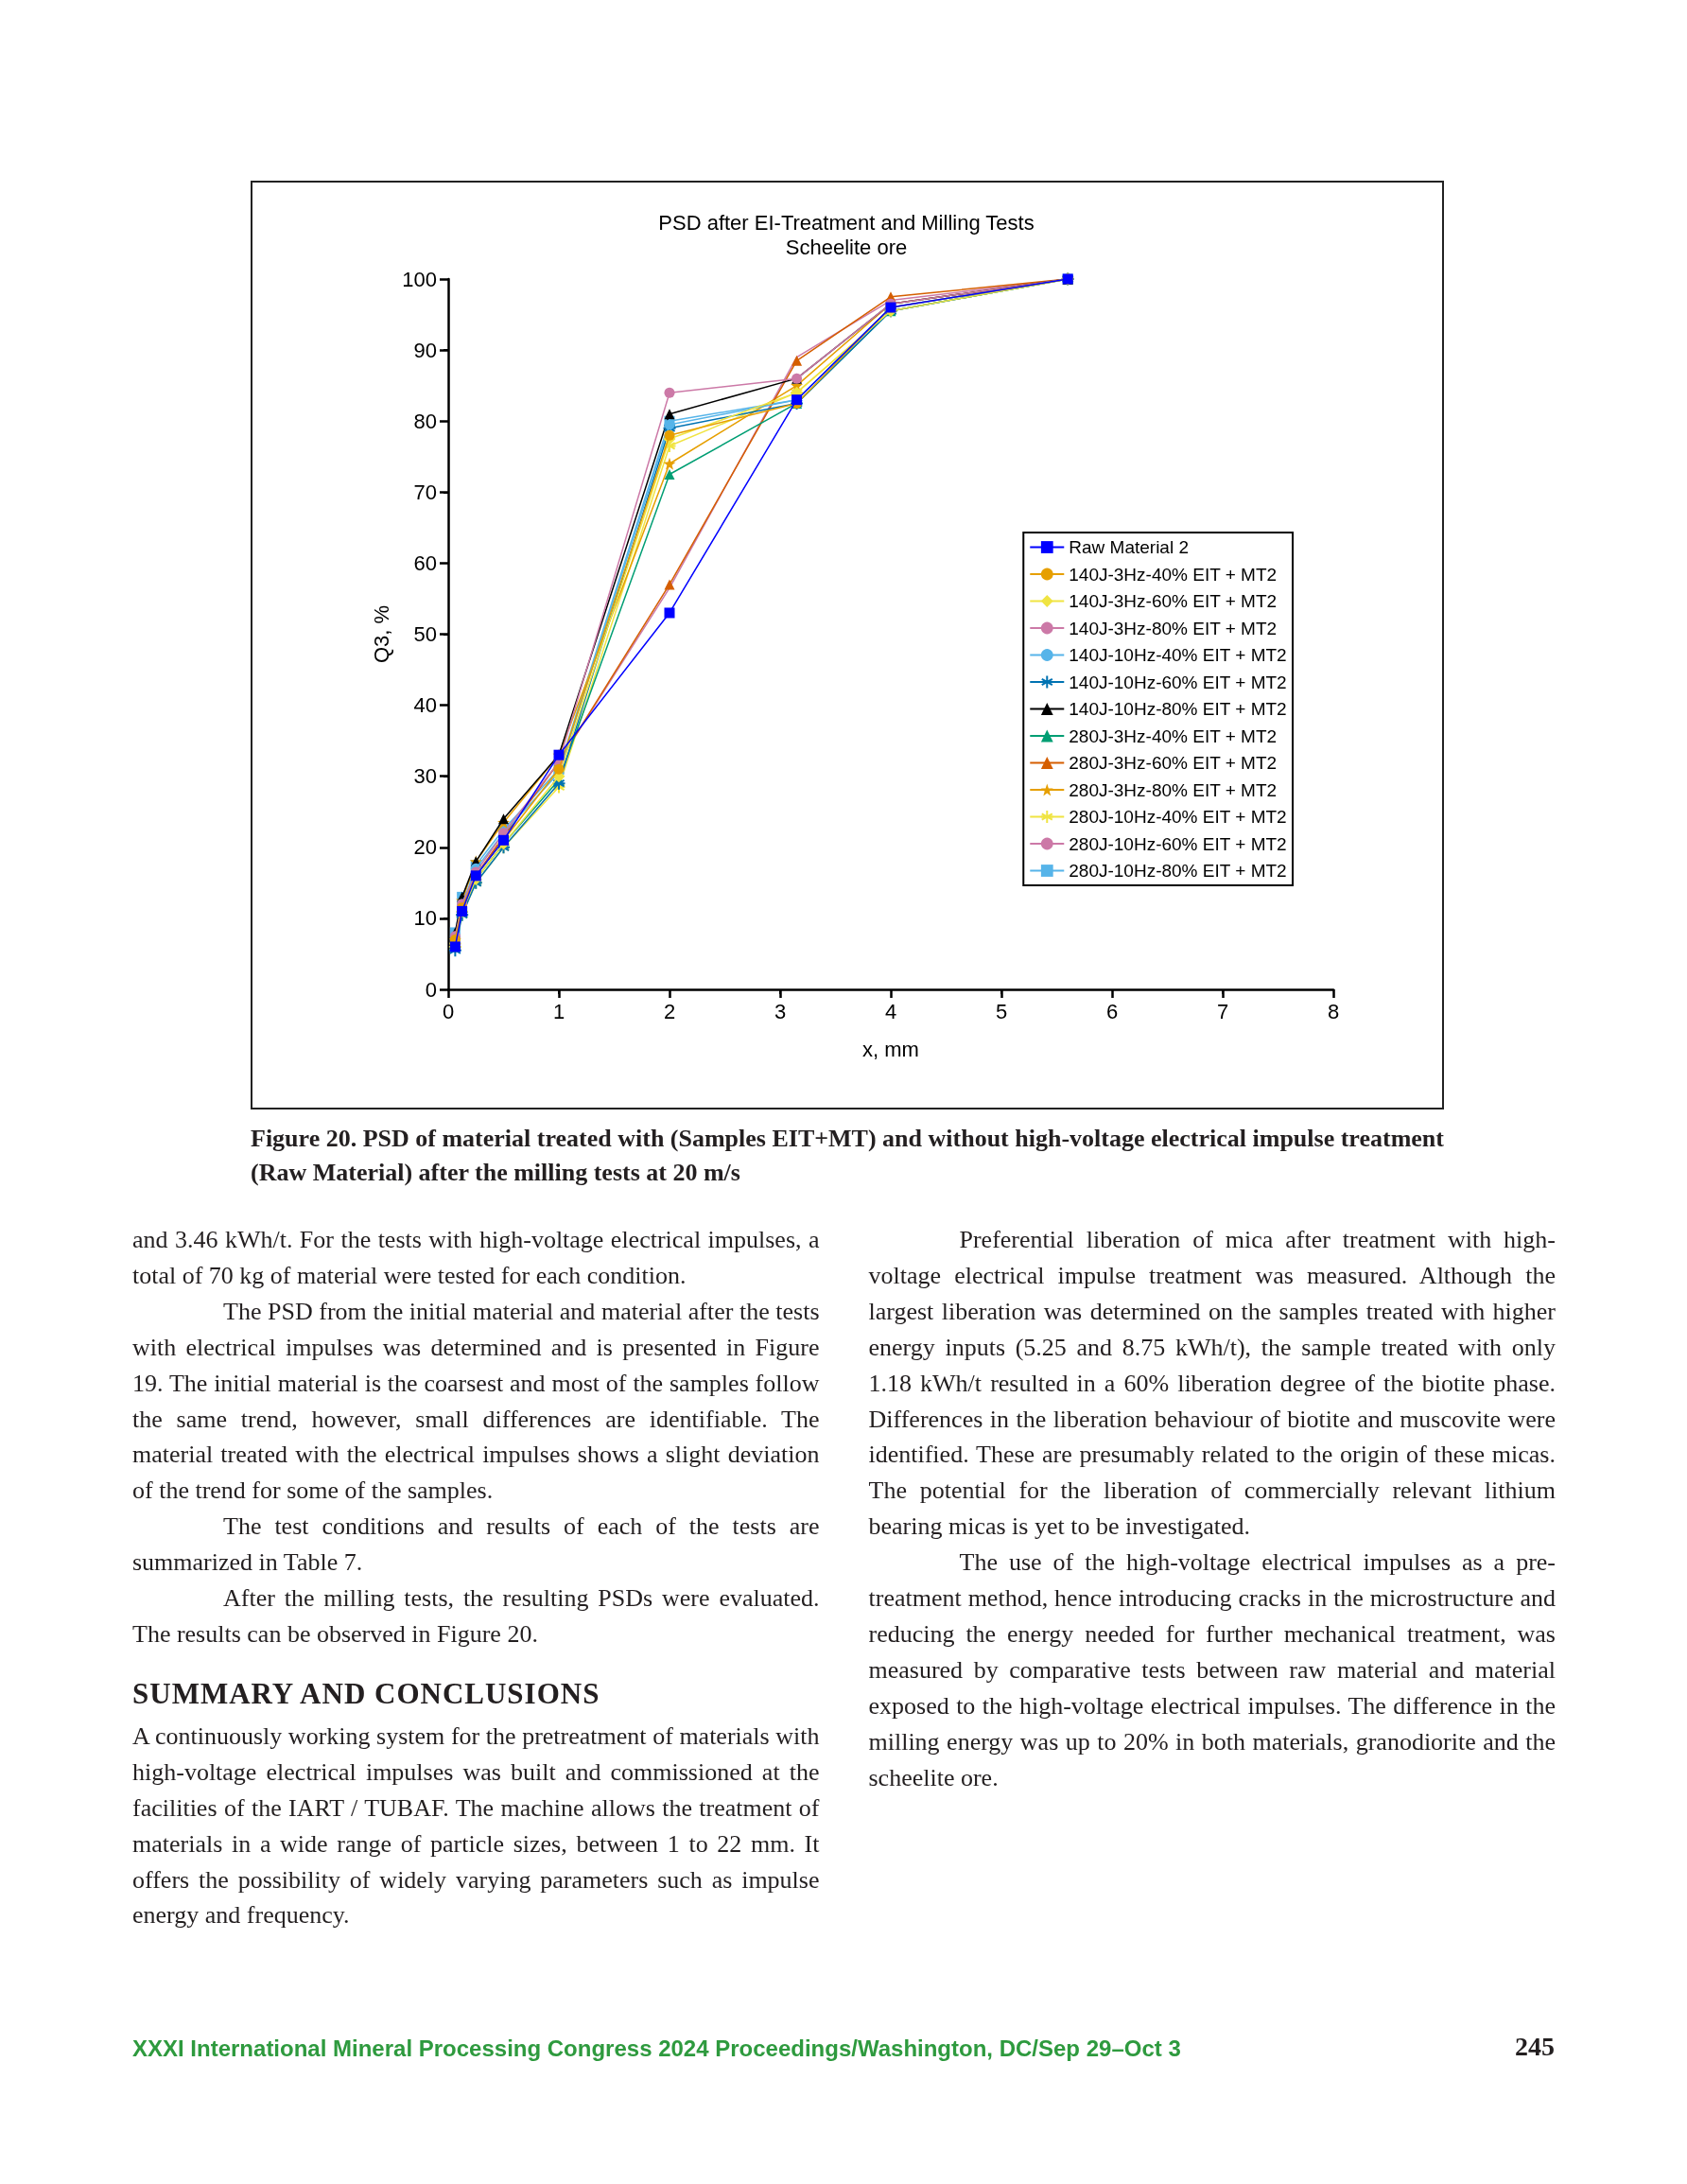 This screenshot has height=2184, width=1687. What do you see at coordinates (476, 1616) in the screenshot?
I see `text: After the milling tests, the resulting PSDs were evaluated. The results can be observed in Figure 20.` at bounding box center [476, 1616].